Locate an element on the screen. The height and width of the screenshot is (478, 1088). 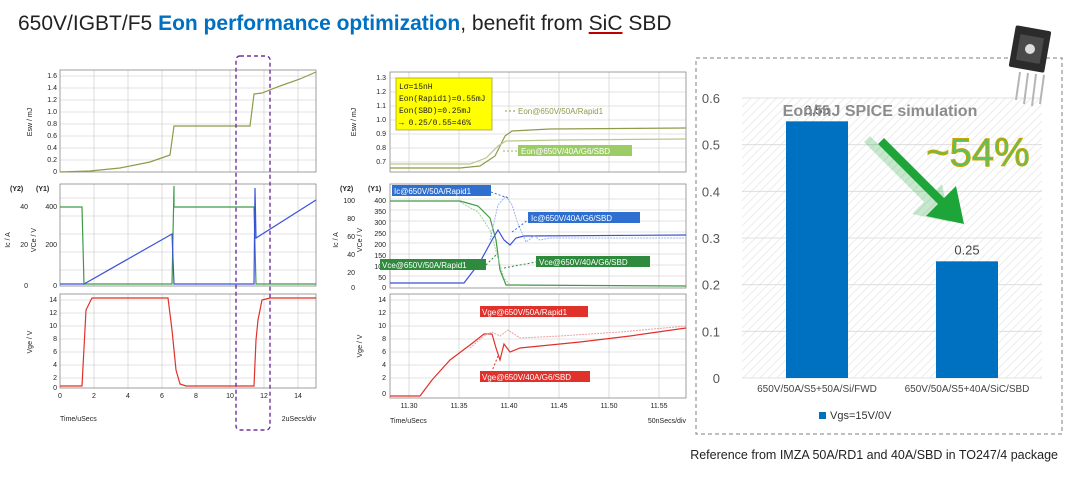
title-underlined: SiC is located at coordinates (605, 23).